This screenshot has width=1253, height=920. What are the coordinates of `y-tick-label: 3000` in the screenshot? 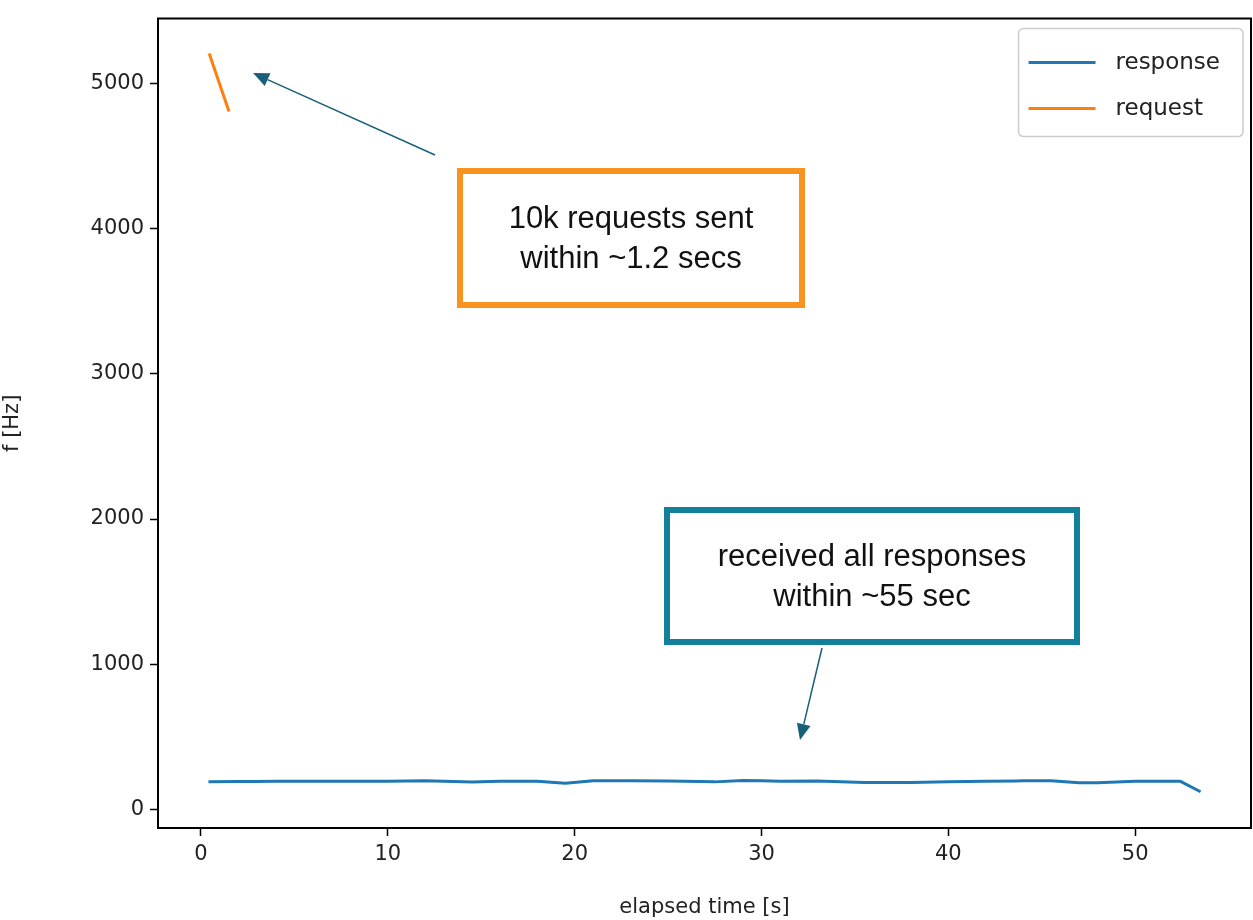 It's located at (117, 372).